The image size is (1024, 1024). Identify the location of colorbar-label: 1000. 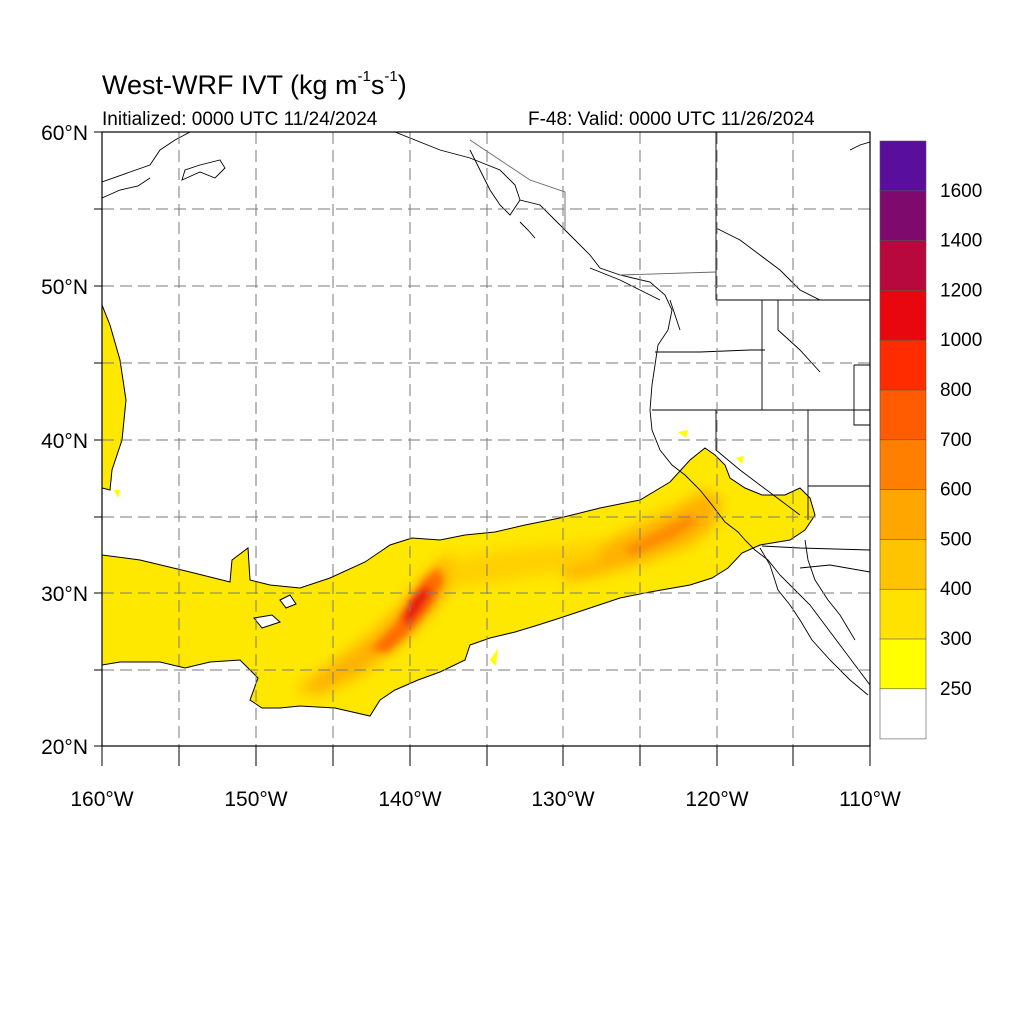
(961, 340).